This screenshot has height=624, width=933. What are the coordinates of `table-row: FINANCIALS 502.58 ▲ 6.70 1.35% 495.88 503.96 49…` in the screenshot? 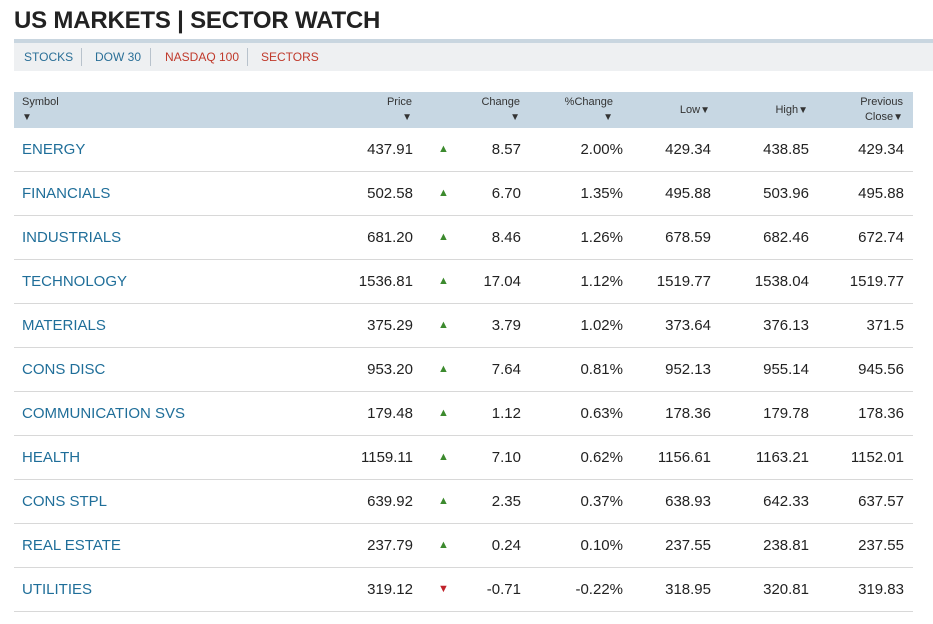 It's located at (463, 194).